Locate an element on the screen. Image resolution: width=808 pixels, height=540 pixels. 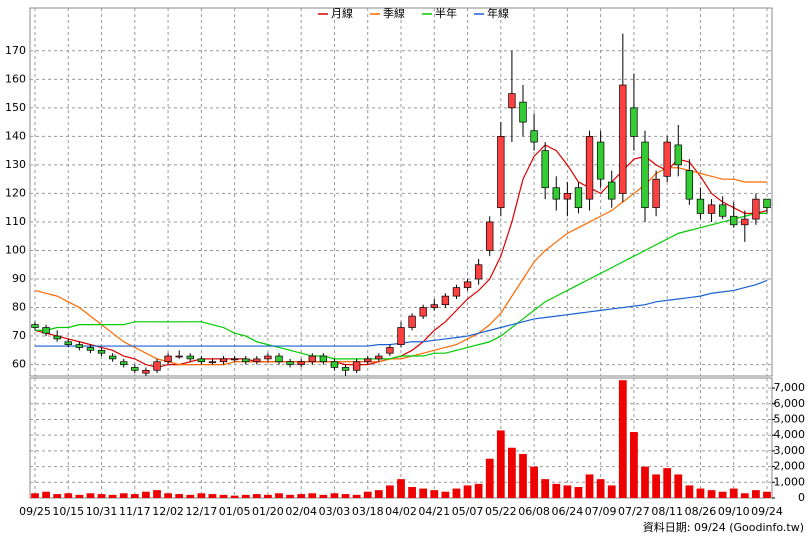
x-tick-label: 11/17 is located at coordinates (135, 511).